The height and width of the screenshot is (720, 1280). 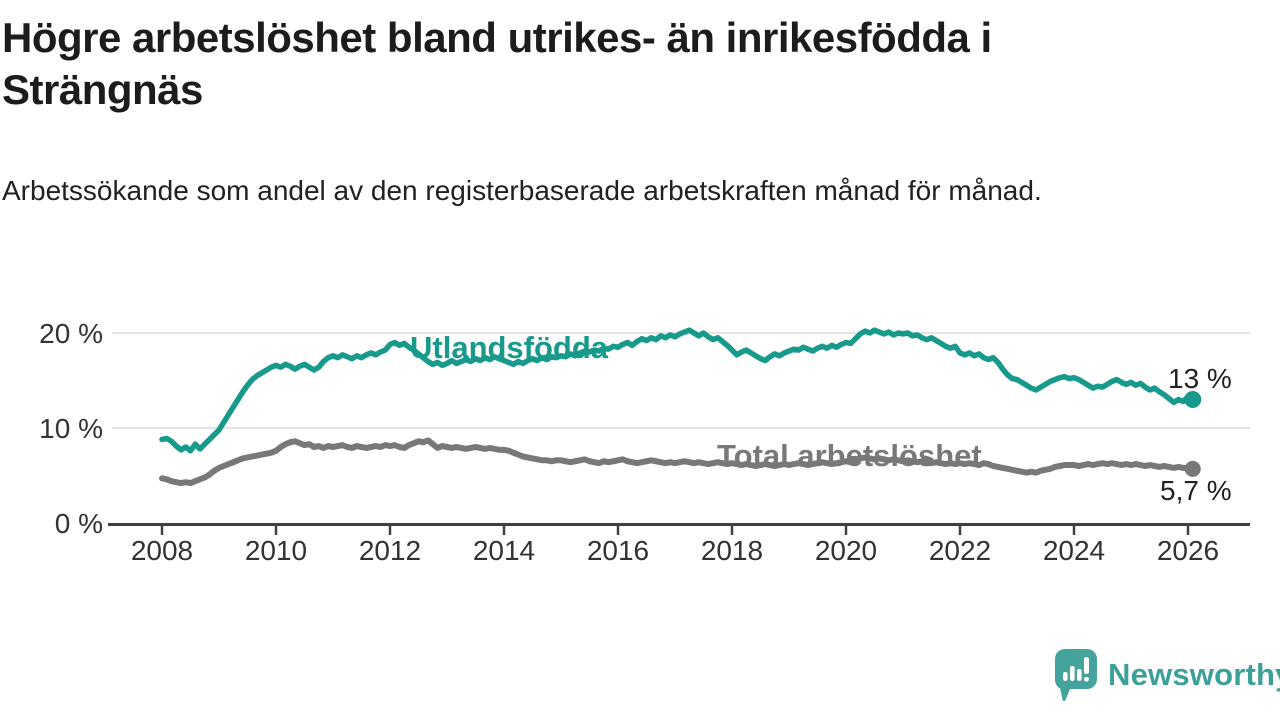 I want to click on x-axis-tick-label: 2018, so click(x=732, y=550).